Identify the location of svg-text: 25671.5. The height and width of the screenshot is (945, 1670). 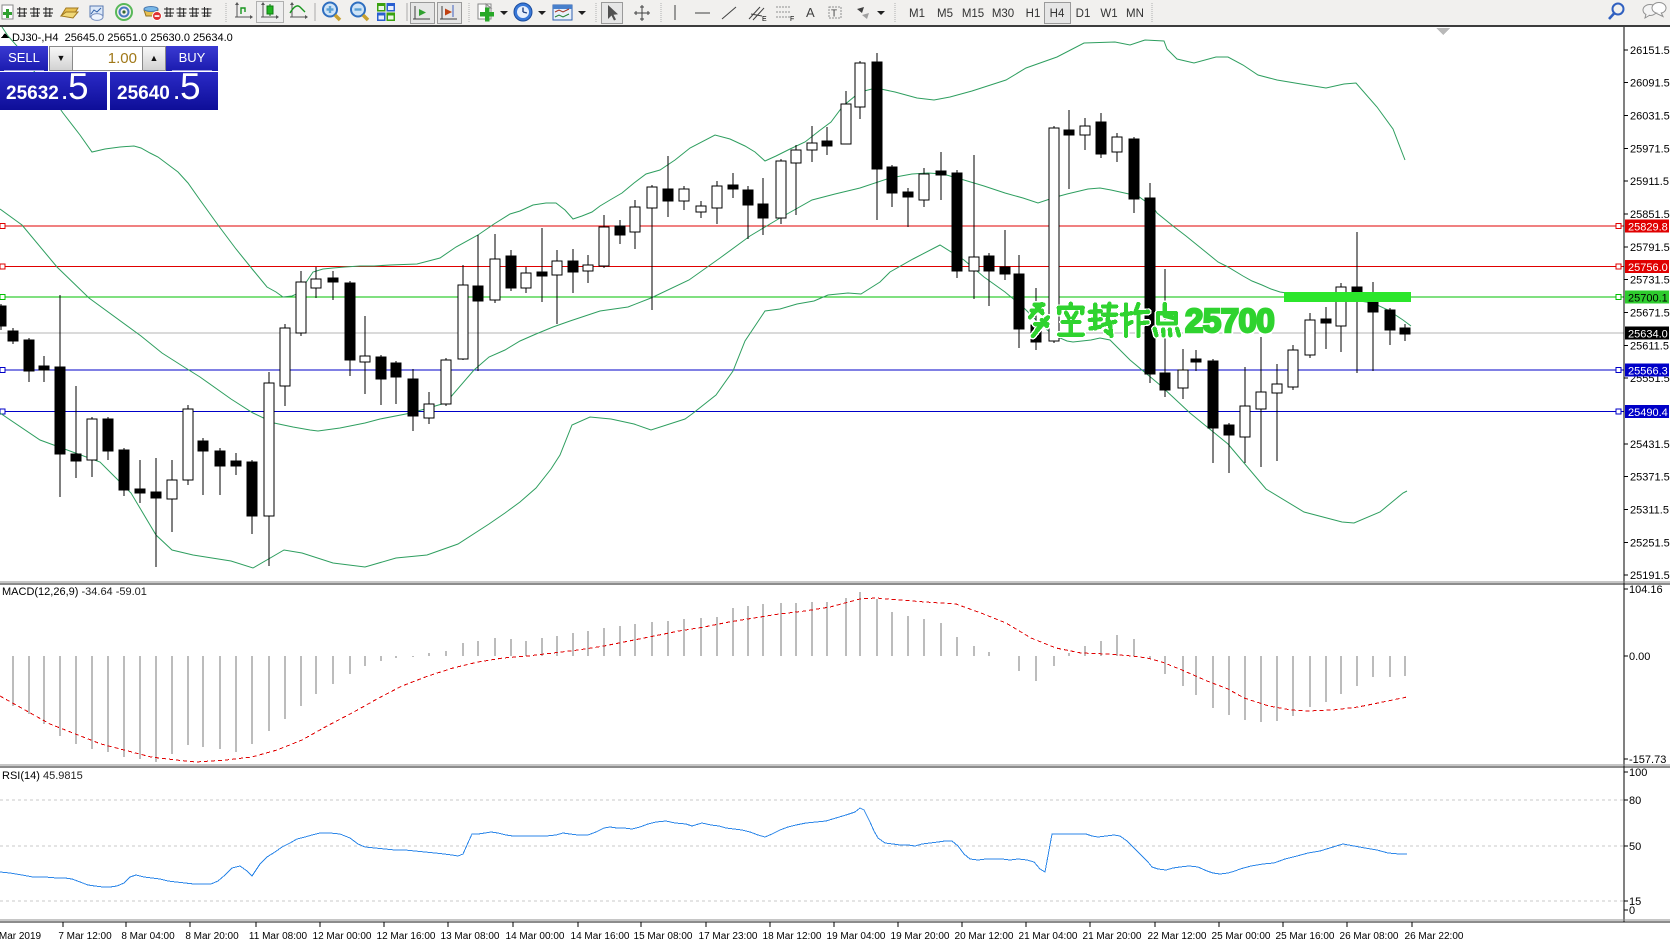
(1650, 314).